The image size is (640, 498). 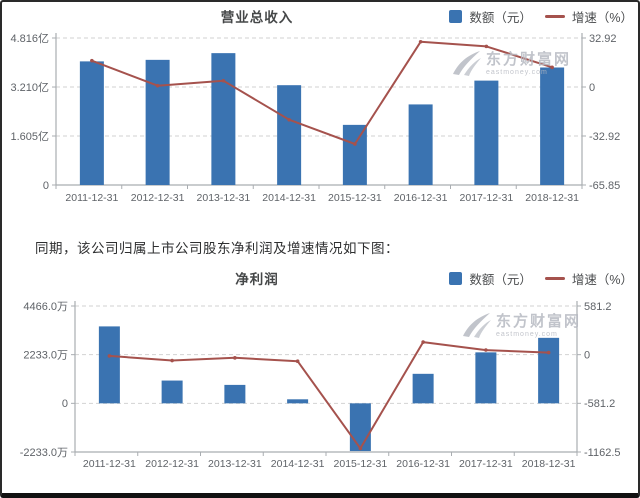 What do you see at coordinates (29, 136) in the screenshot?
I see `left-axis-label: 1.605亿` at bounding box center [29, 136].